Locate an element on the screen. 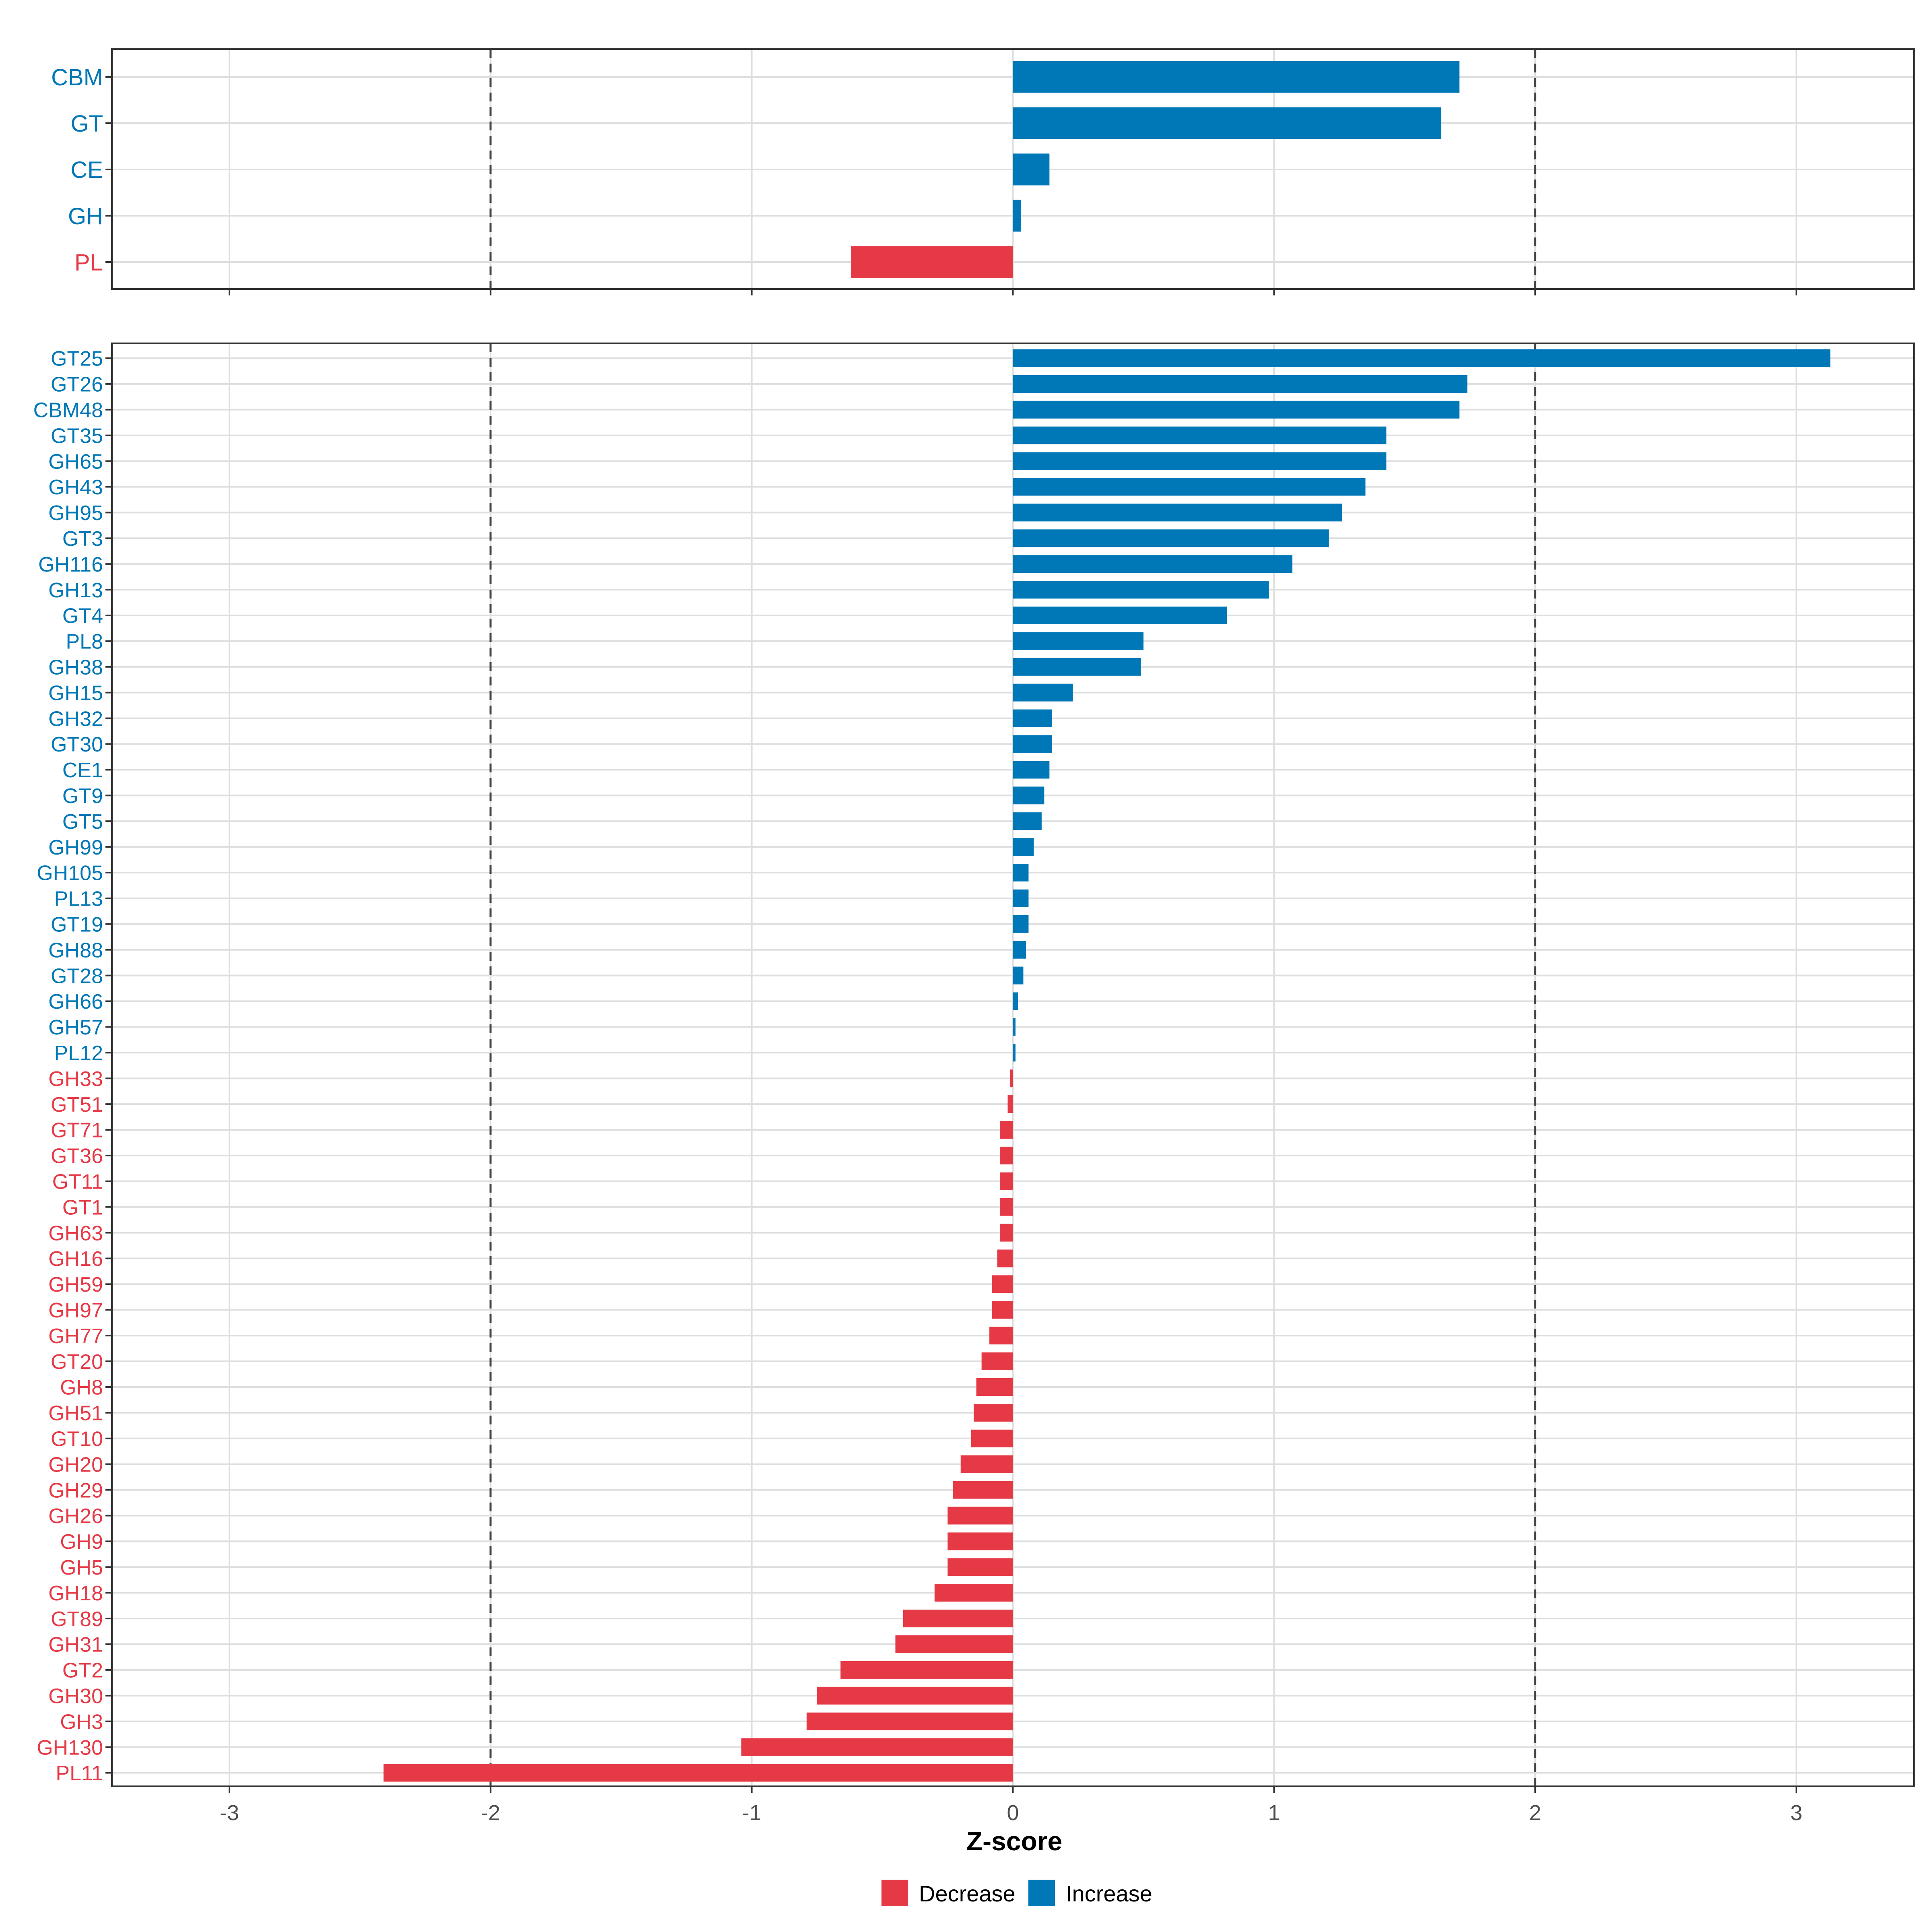  bar-gh95 is located at coordinates (1177, 513).